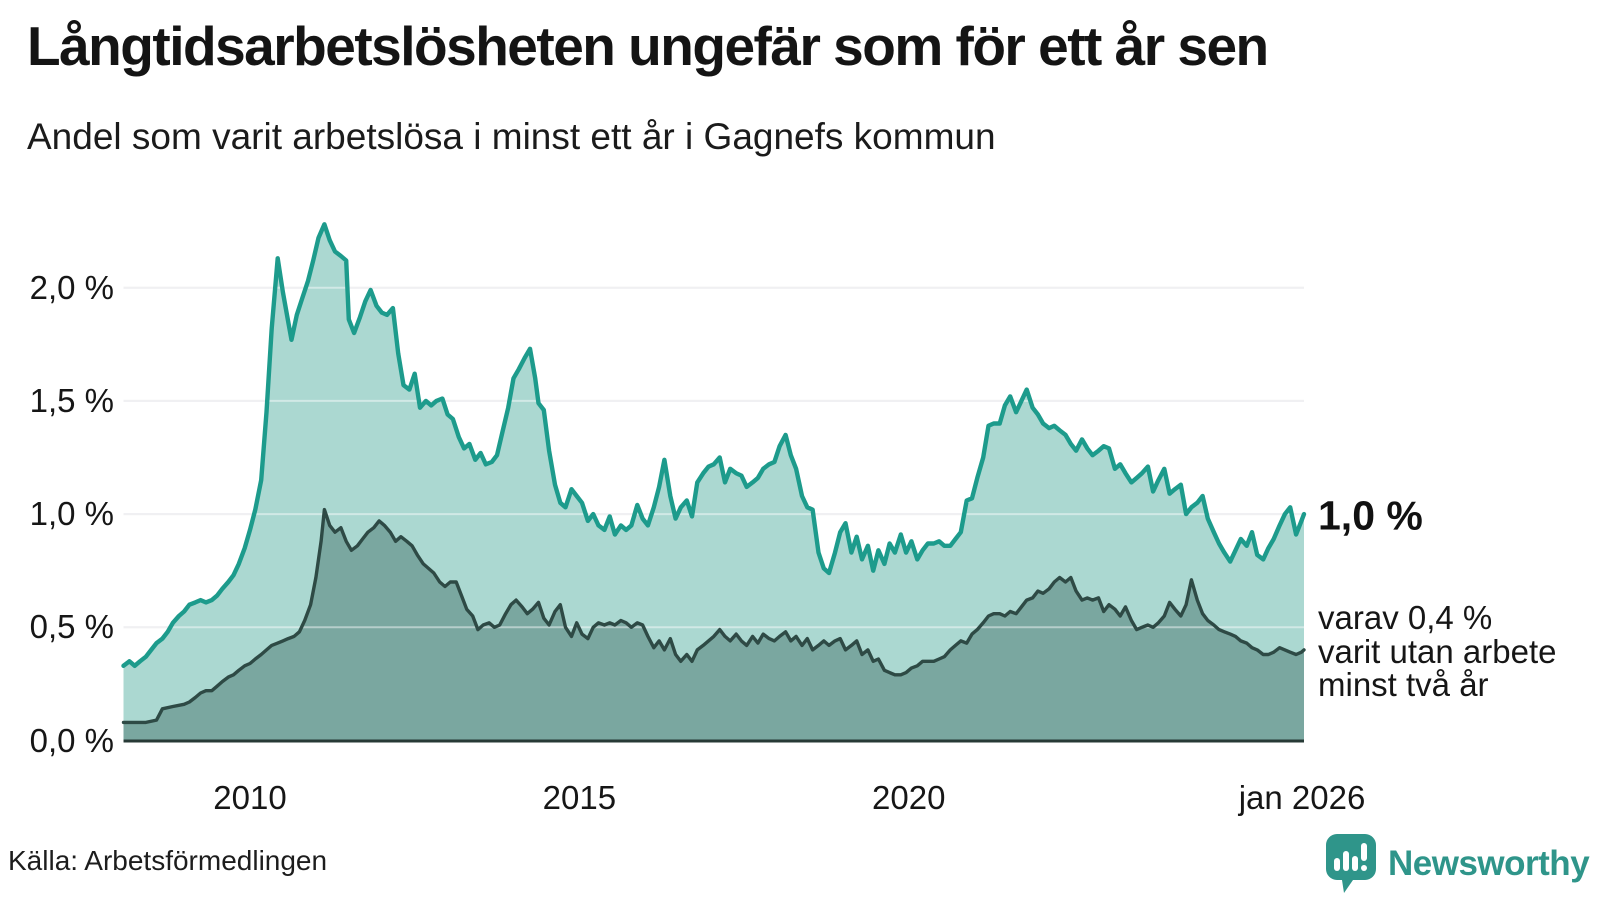 Image resolution: width=1600 pixels, height=900 pixels. Describe the element at coordinates (71, 400) in the screenshot. I see `y-axis-tick-label: 1,5 %` at that location.